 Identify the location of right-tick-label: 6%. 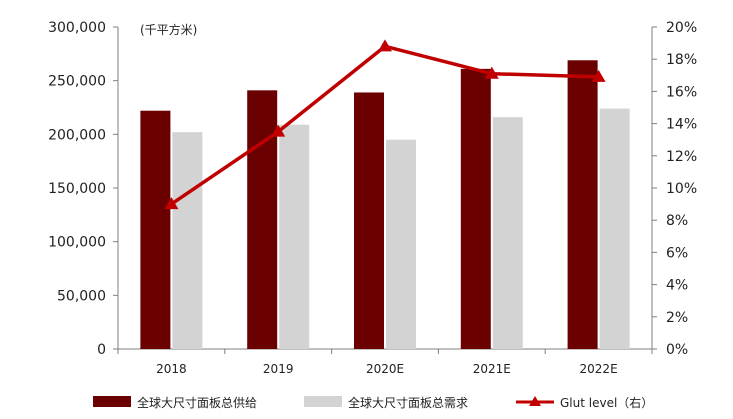
(677, 253).